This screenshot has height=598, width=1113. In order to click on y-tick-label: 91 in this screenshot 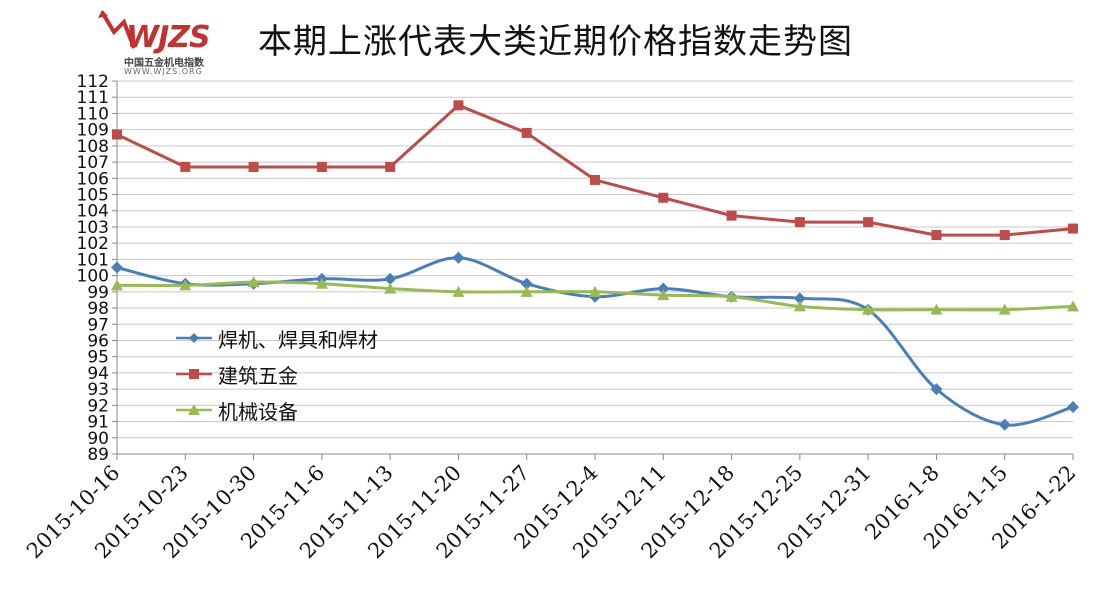, I will do `click(98, 423)`.